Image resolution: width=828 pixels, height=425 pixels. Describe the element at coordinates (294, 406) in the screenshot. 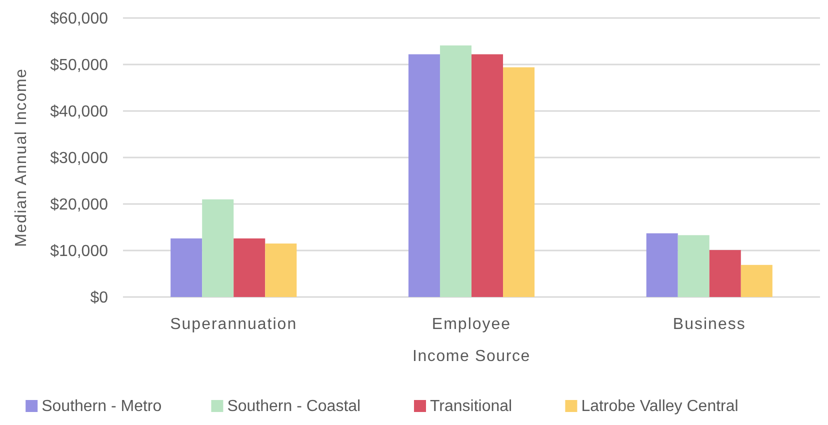

I see `legend-label: Southern - Coastal` at that location.